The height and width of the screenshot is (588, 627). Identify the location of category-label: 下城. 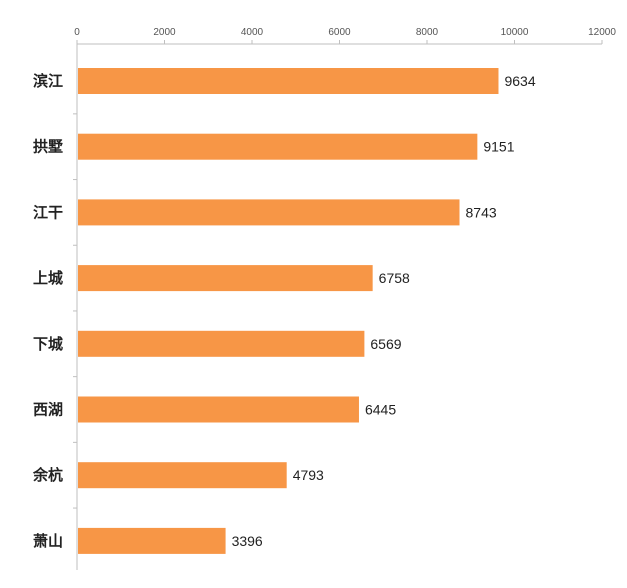
(48, 344).